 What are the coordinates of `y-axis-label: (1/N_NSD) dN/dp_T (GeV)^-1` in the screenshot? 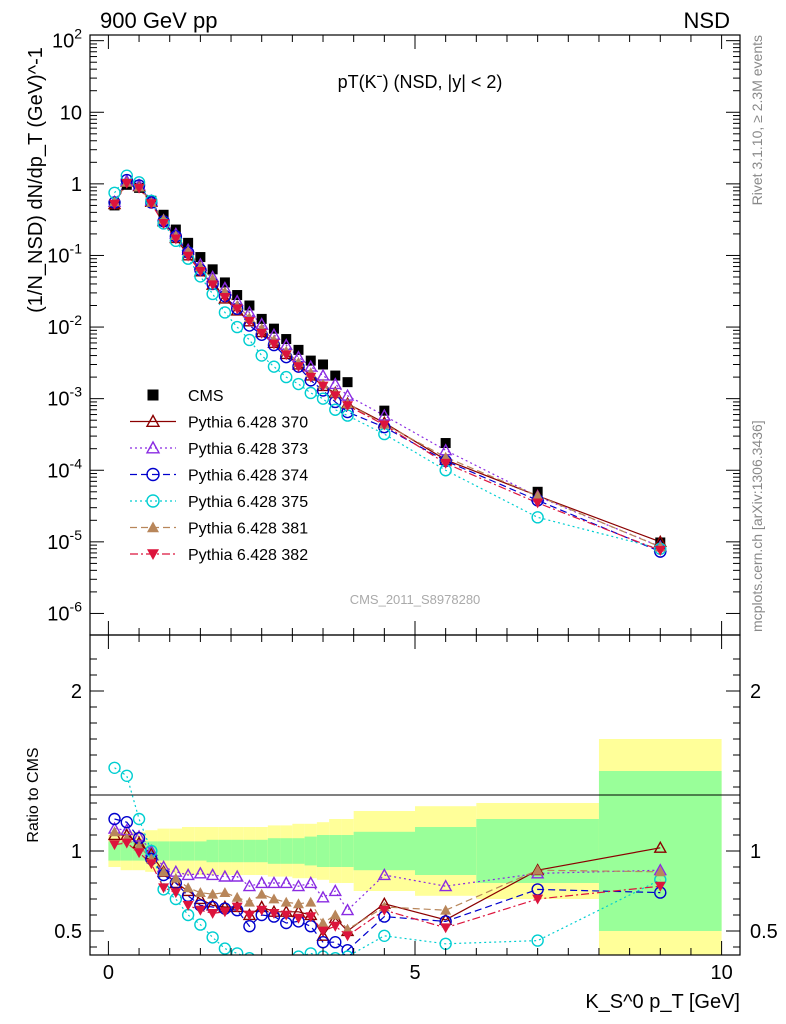 It's located at (36, 180).